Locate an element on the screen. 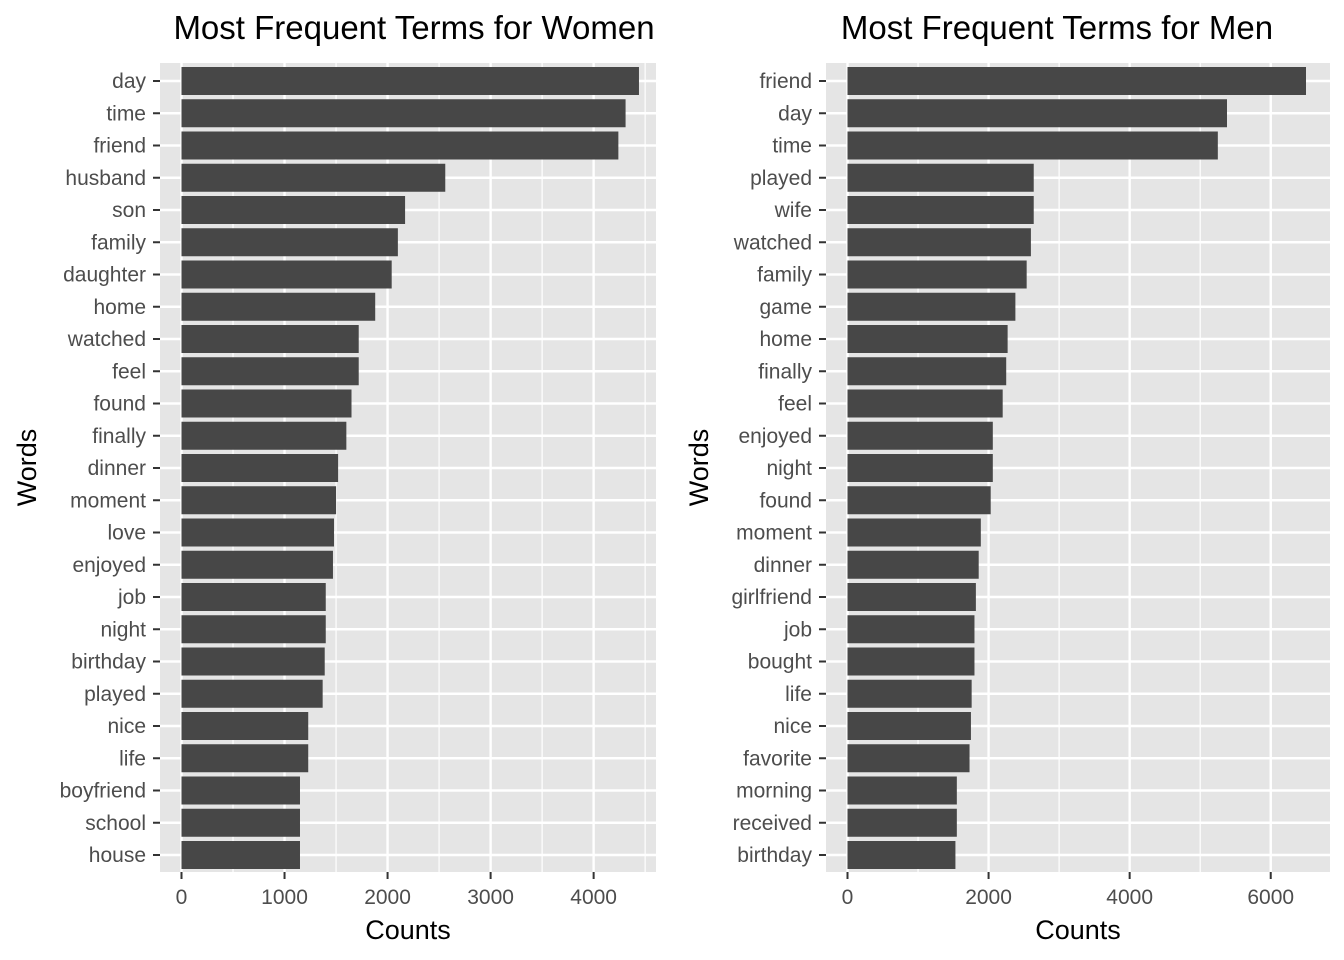  bar-love is located at coordinates (257, 532).